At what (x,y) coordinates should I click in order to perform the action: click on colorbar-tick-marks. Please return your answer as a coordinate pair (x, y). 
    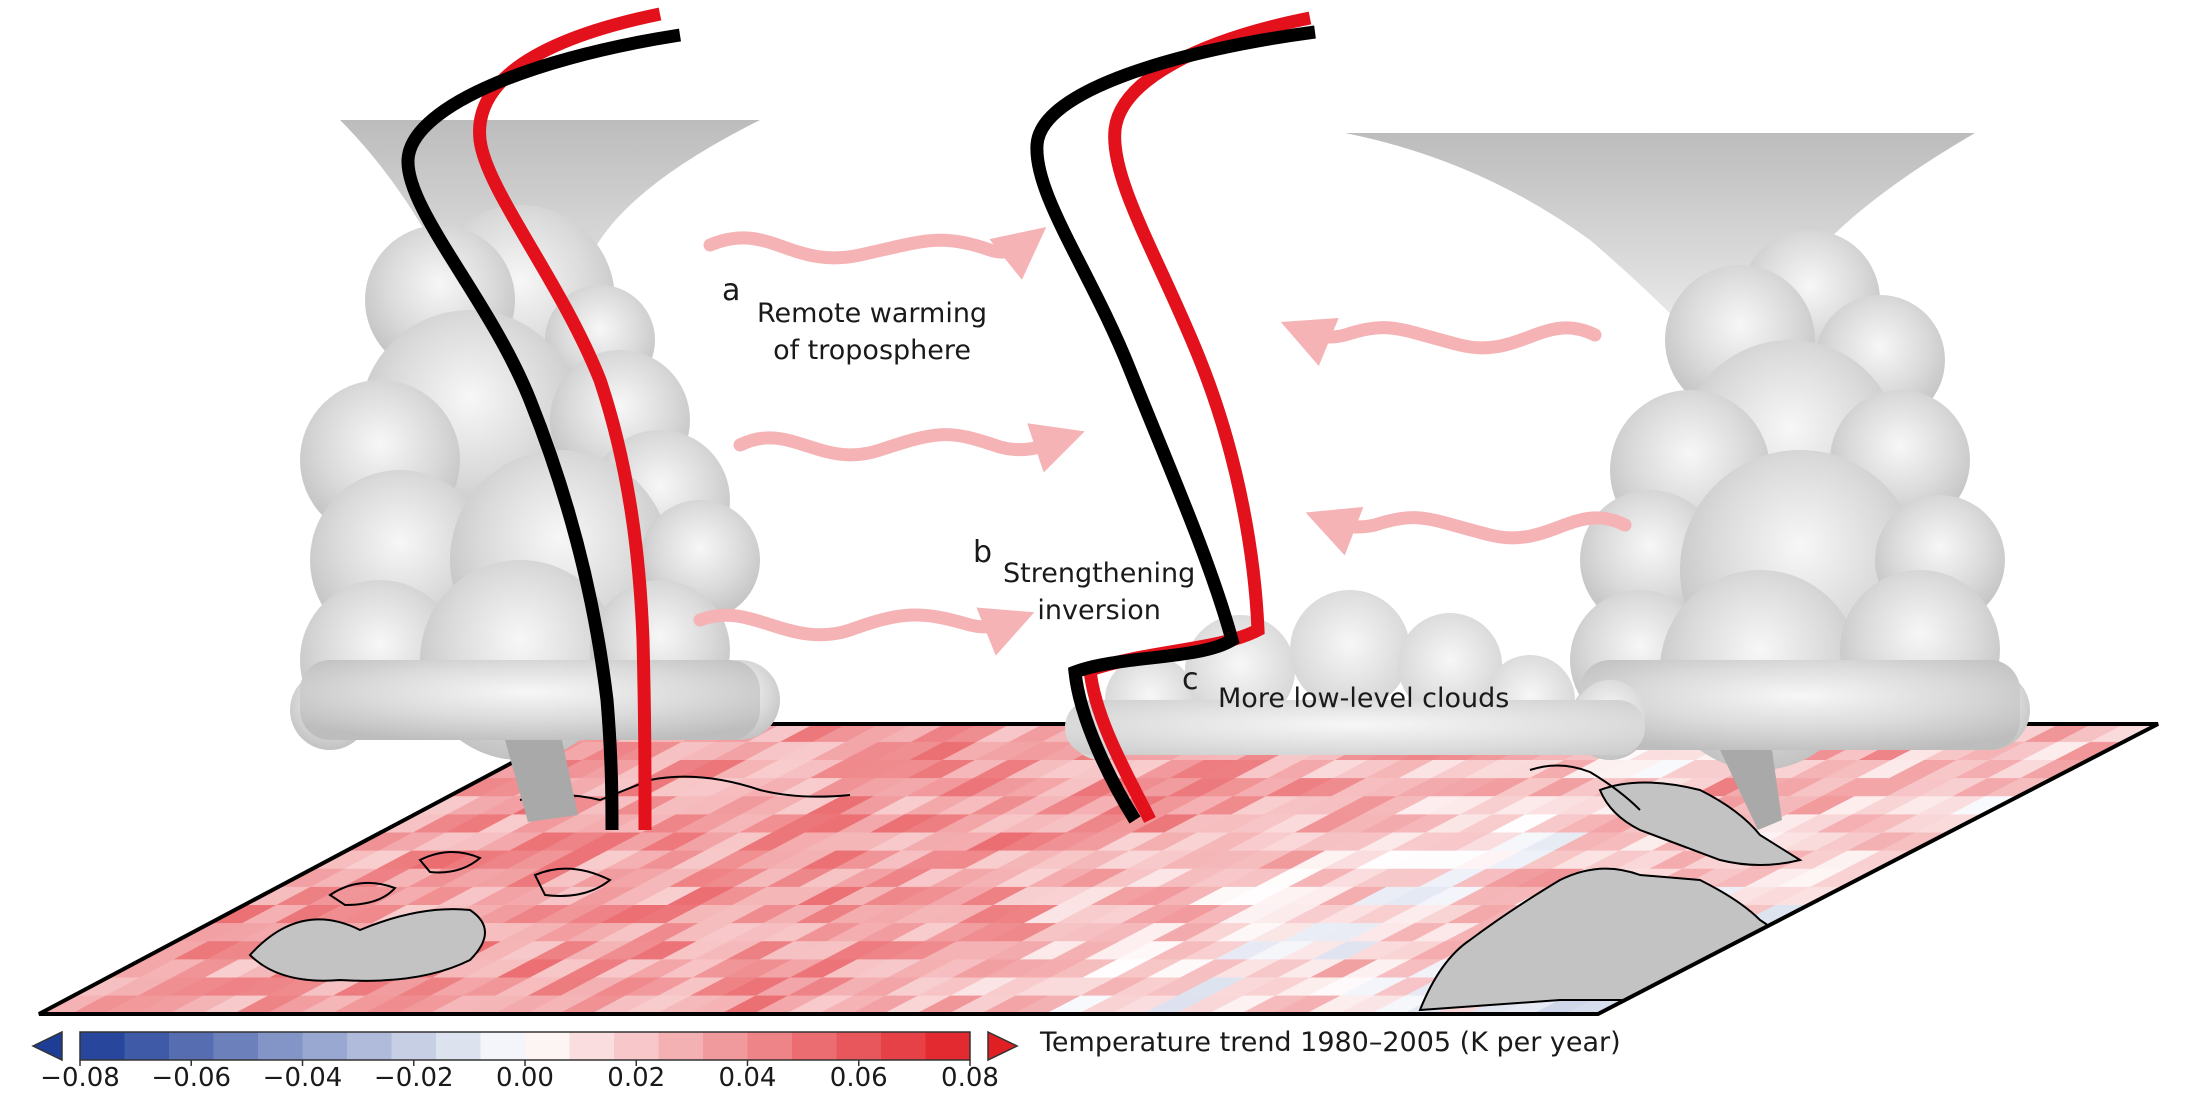
    Looking at the image, I should click on (525, 1063).